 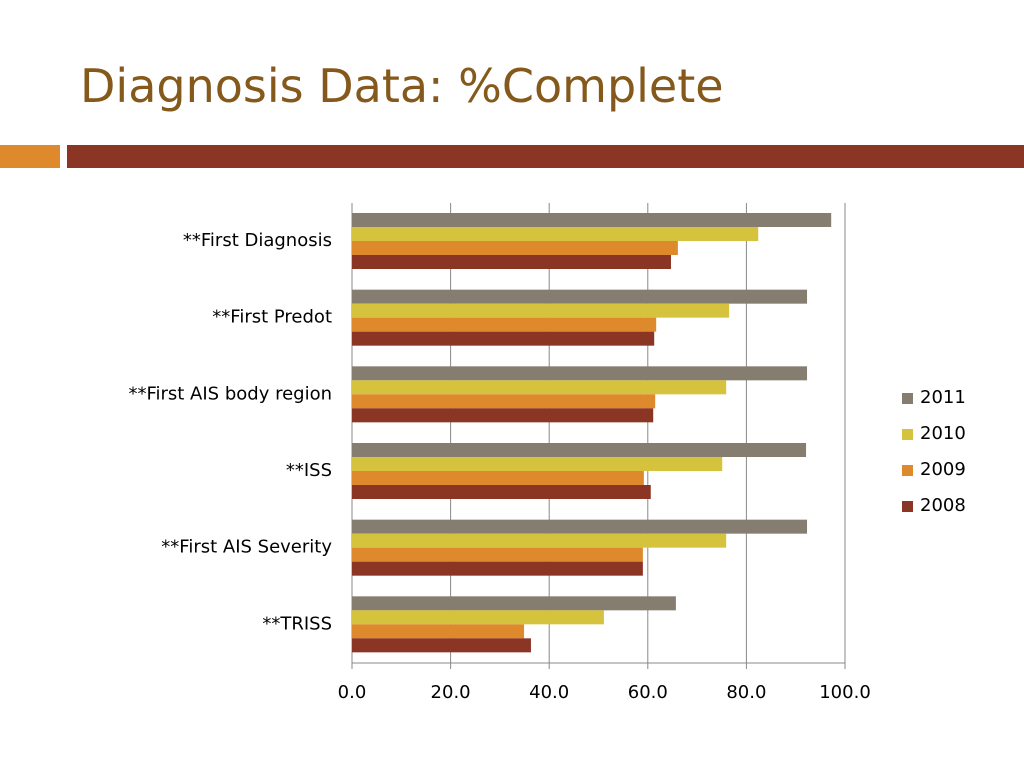 I want to click on x-tick-label: 80.0, so click(x=746, y=692).